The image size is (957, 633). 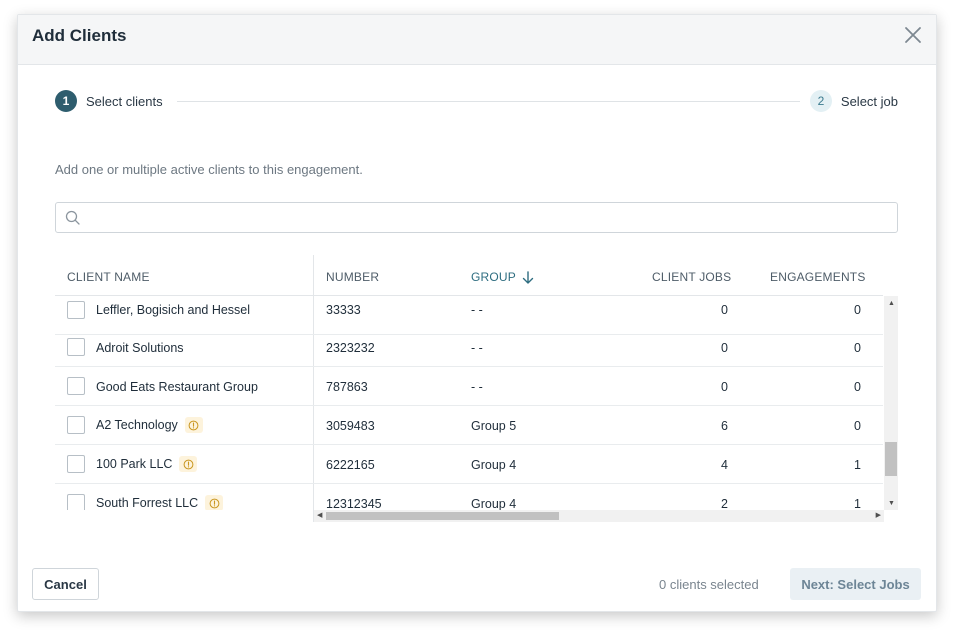 What do you see at coordinates (878, 515) in the screenshot?
I see `scroll-right-arrow-icon: ▶` at bounding box center [878, 515].